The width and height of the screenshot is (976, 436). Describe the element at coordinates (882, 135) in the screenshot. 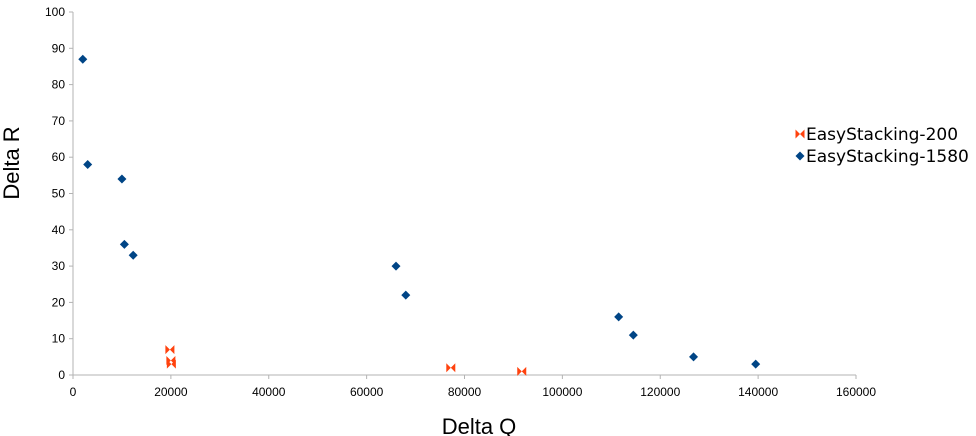

I see `legend-label: EasyStacking-200` at that location.